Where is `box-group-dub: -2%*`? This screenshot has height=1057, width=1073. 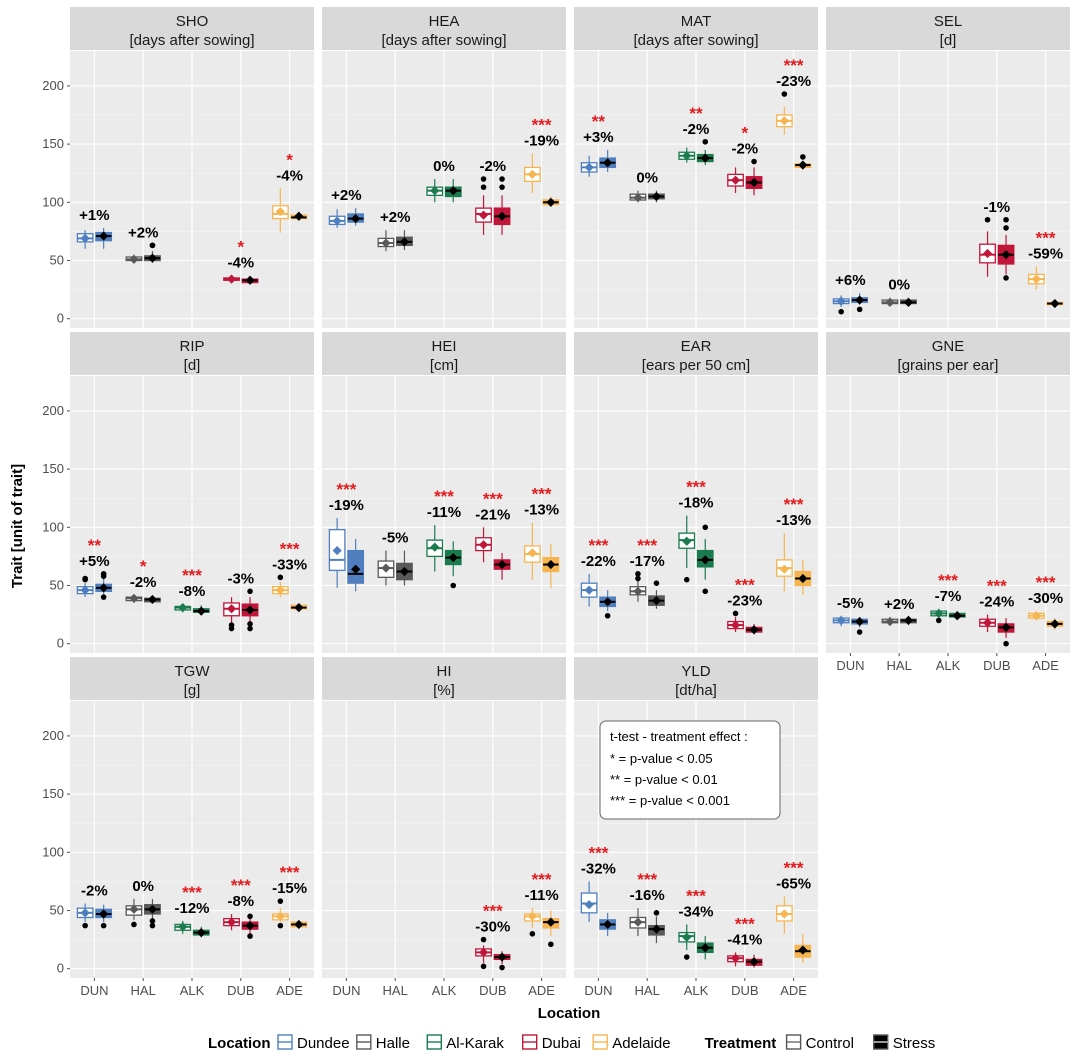
box-group-dub: -2%* is located at coordinates (745, 160).